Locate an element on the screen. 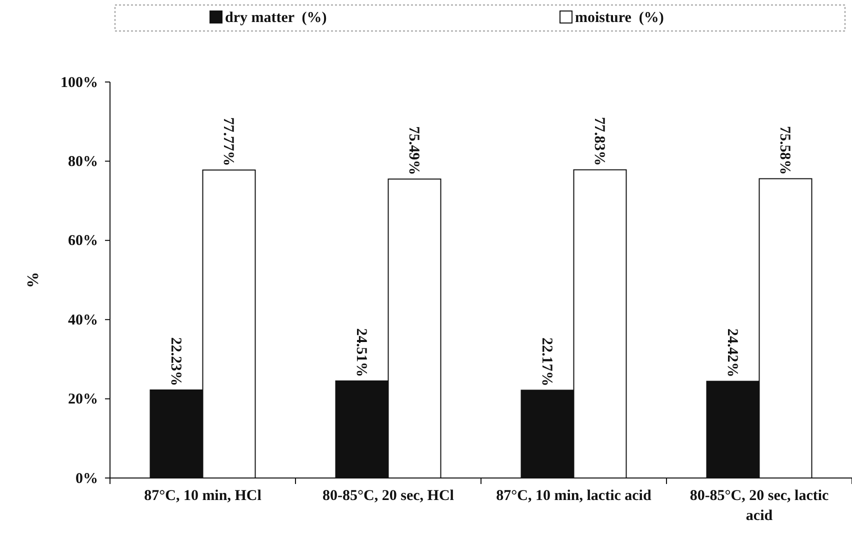 This screenshot has width=852, height=547. y-tick-label: 20% is located at coordinates (83, 400).